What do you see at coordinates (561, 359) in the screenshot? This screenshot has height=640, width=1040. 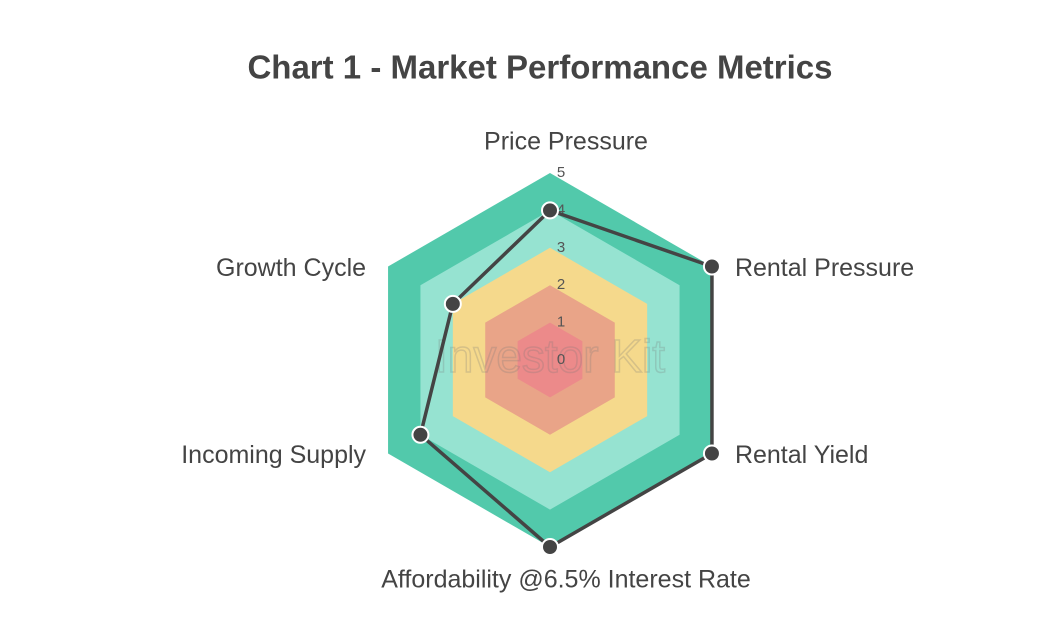 I see `r-tick-label: 0` at bounding box center [561, 359].